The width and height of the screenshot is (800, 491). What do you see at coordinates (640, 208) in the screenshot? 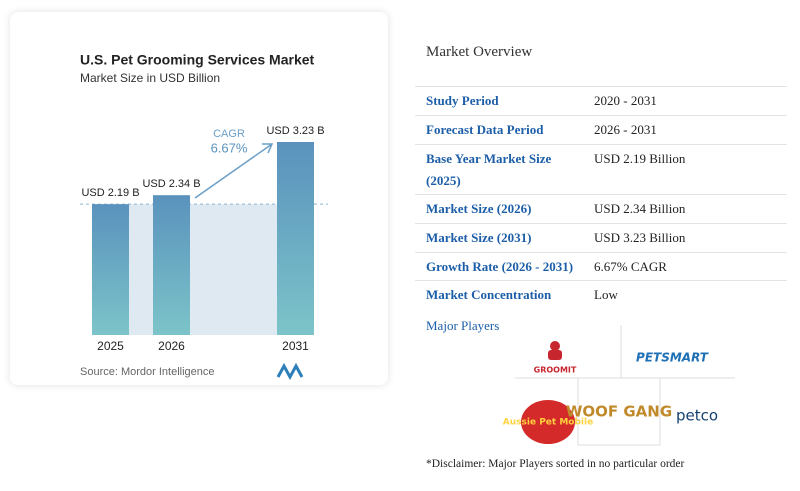
I see `row-value: USD 2.34 Billion` at bounding box center [640, 208].